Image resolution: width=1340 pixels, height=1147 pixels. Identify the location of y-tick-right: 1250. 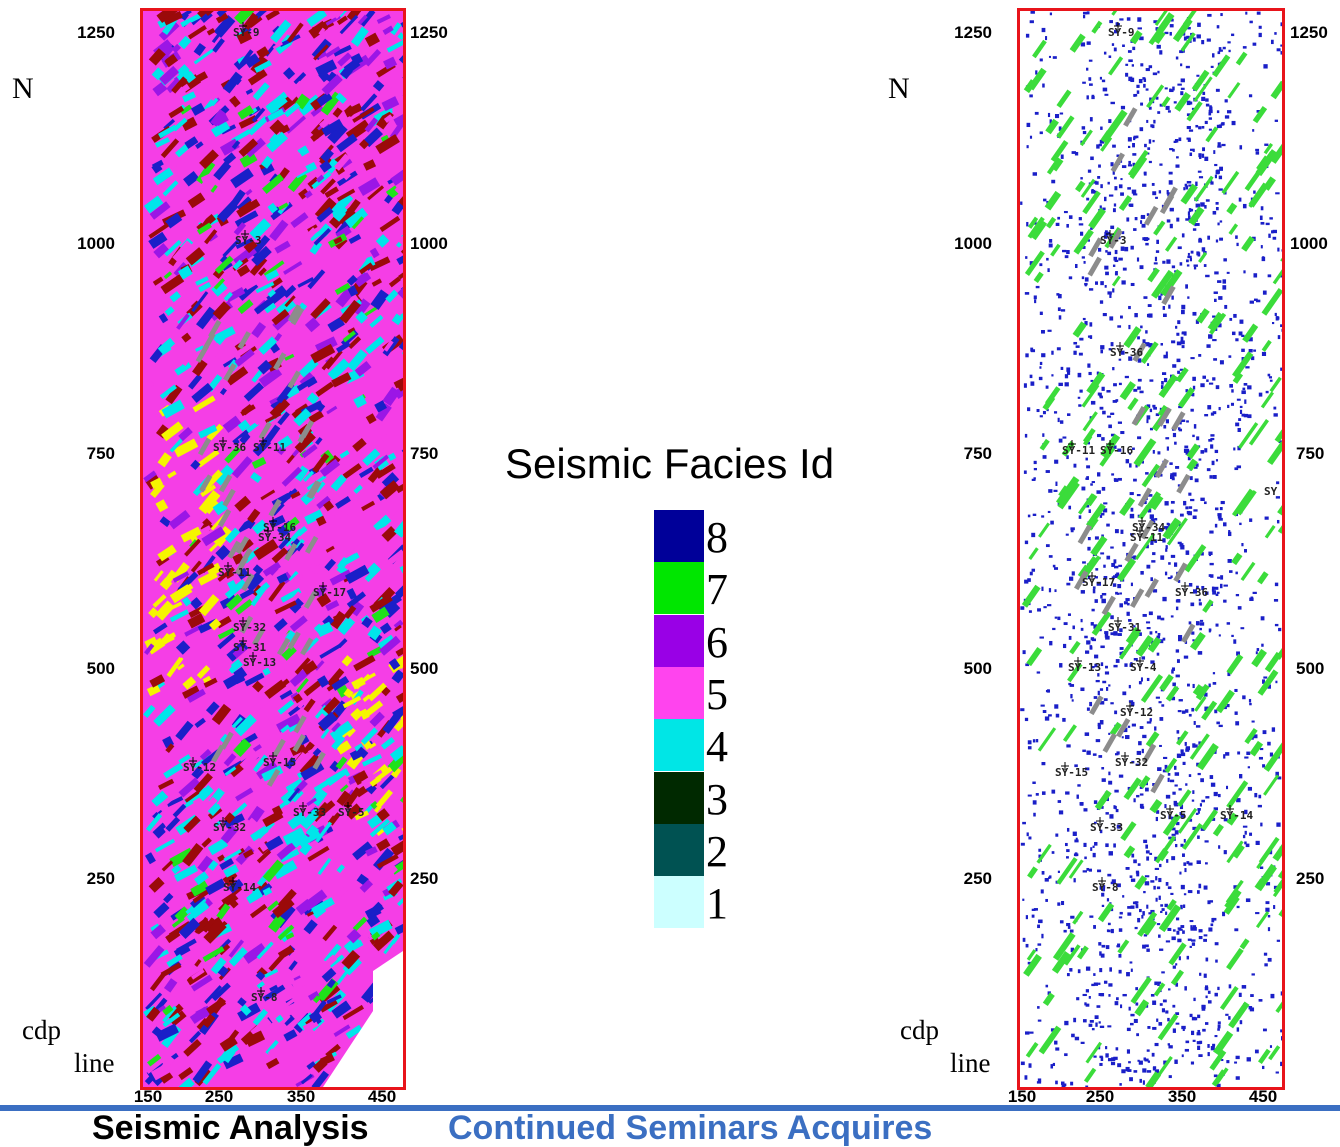
(440, 32).